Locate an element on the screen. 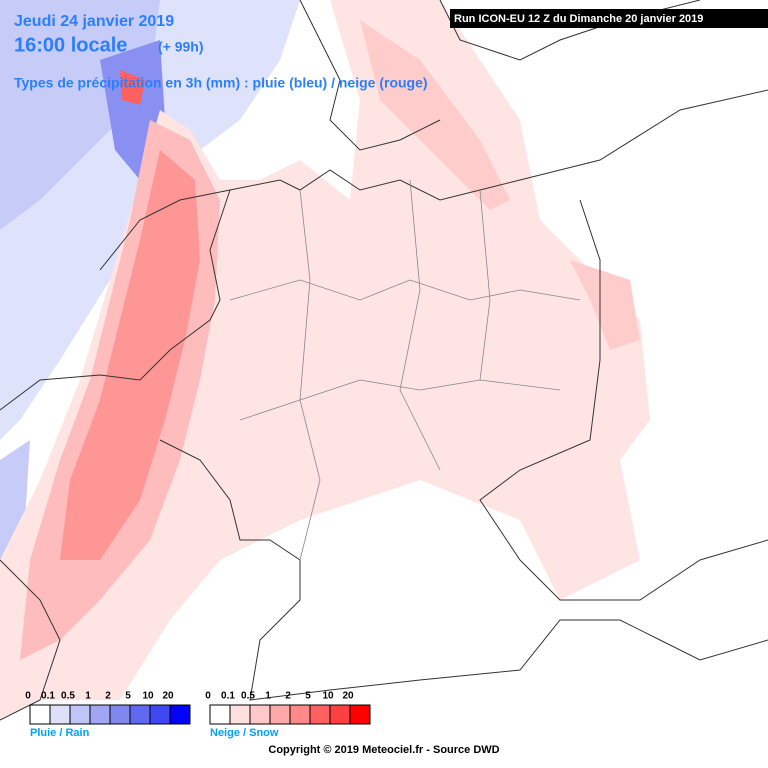  snow-core is located at coordinates (132, 87).